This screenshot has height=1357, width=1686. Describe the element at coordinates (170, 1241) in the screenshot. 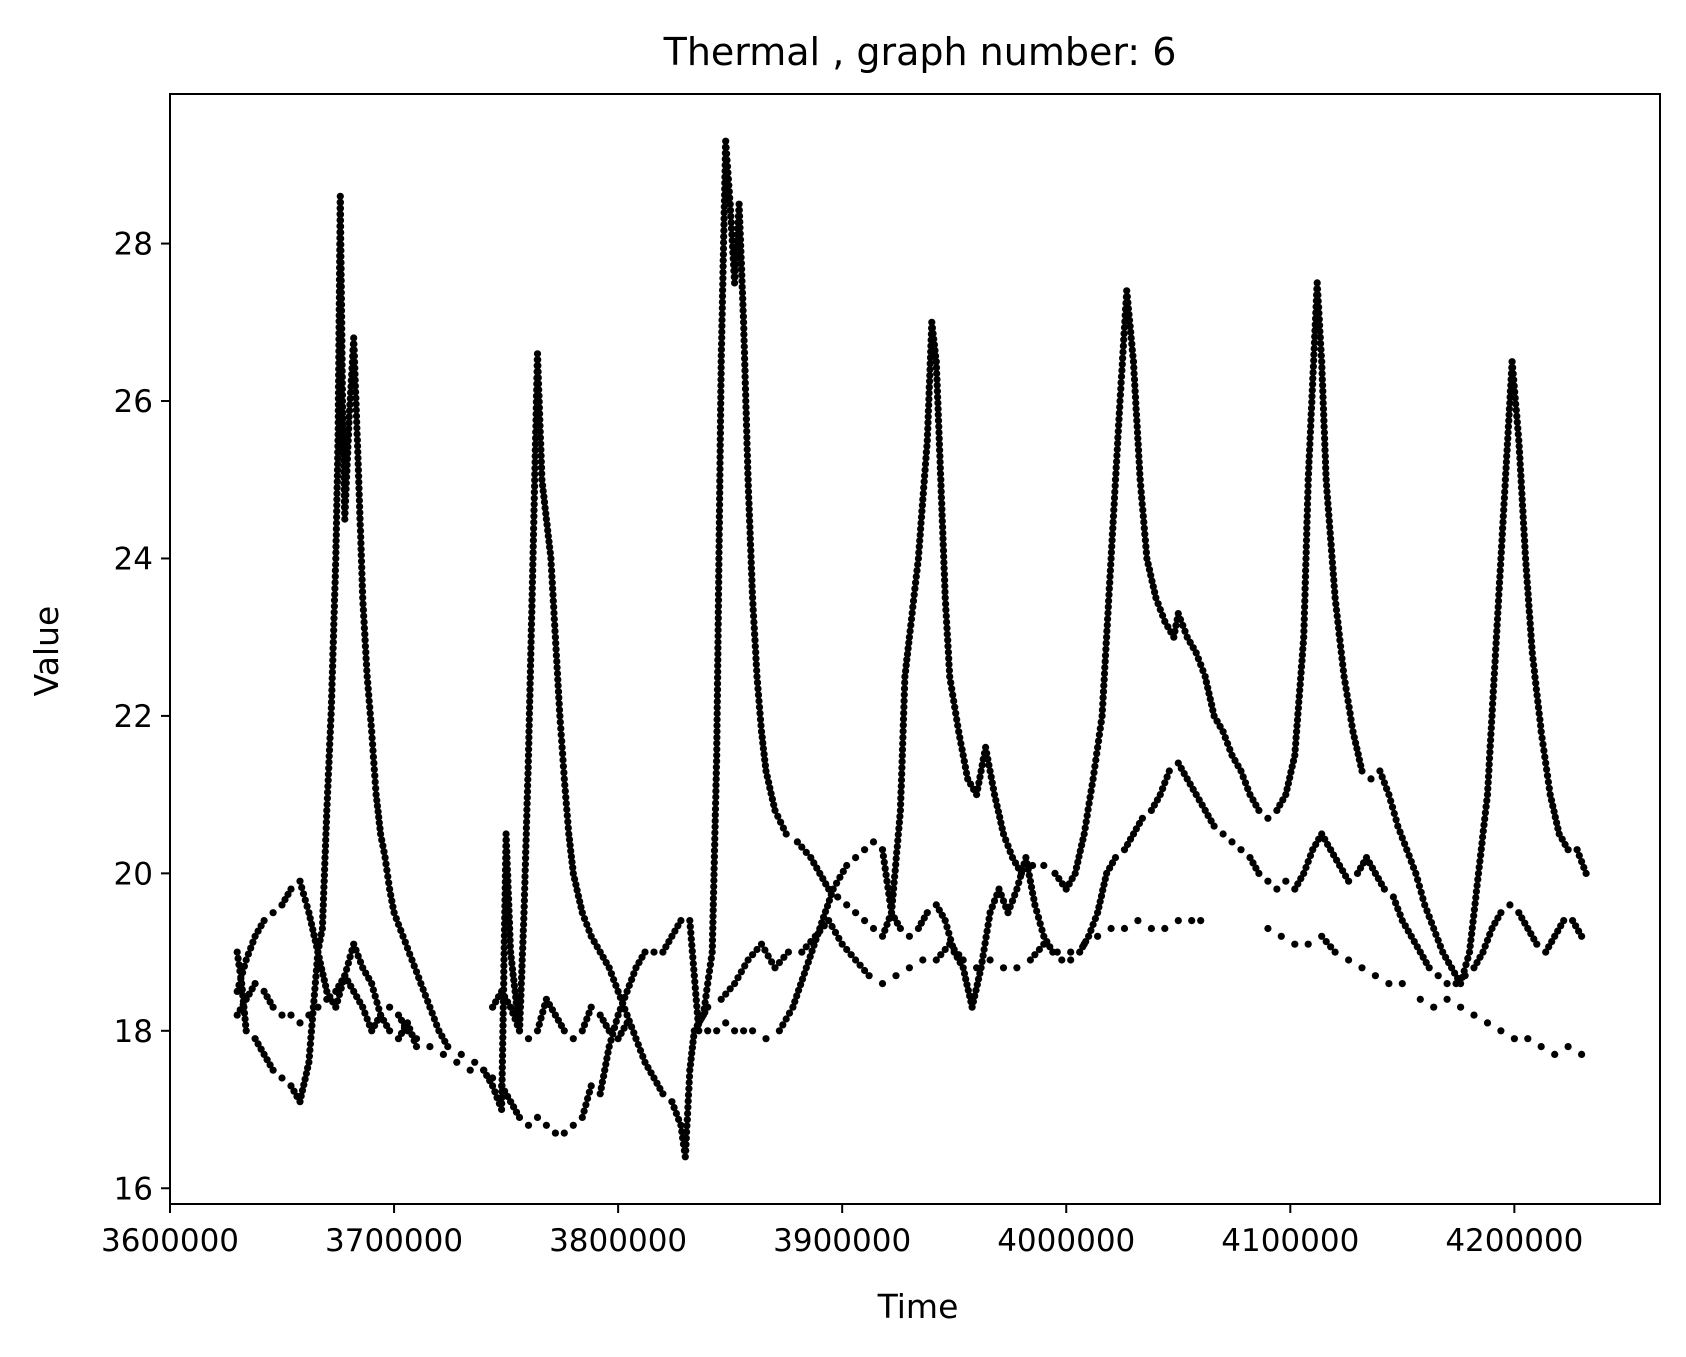

I see `x-tick-label: 3600000` at that location.